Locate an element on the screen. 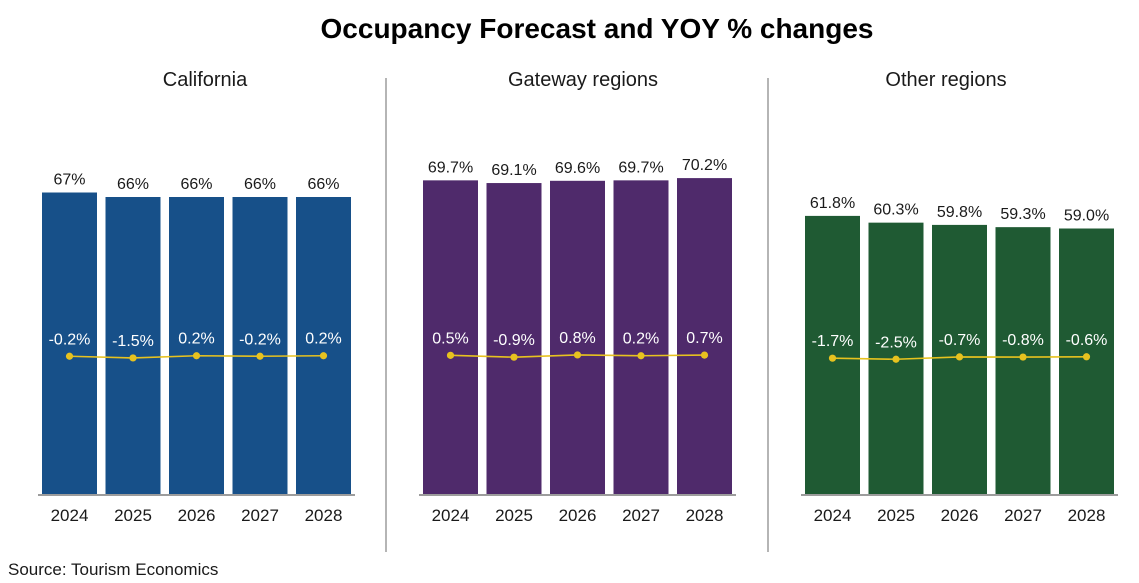 The width and height of the screenshot is (1139, 583). yoy-label: 0.5% is located at coordinates (450, 338).